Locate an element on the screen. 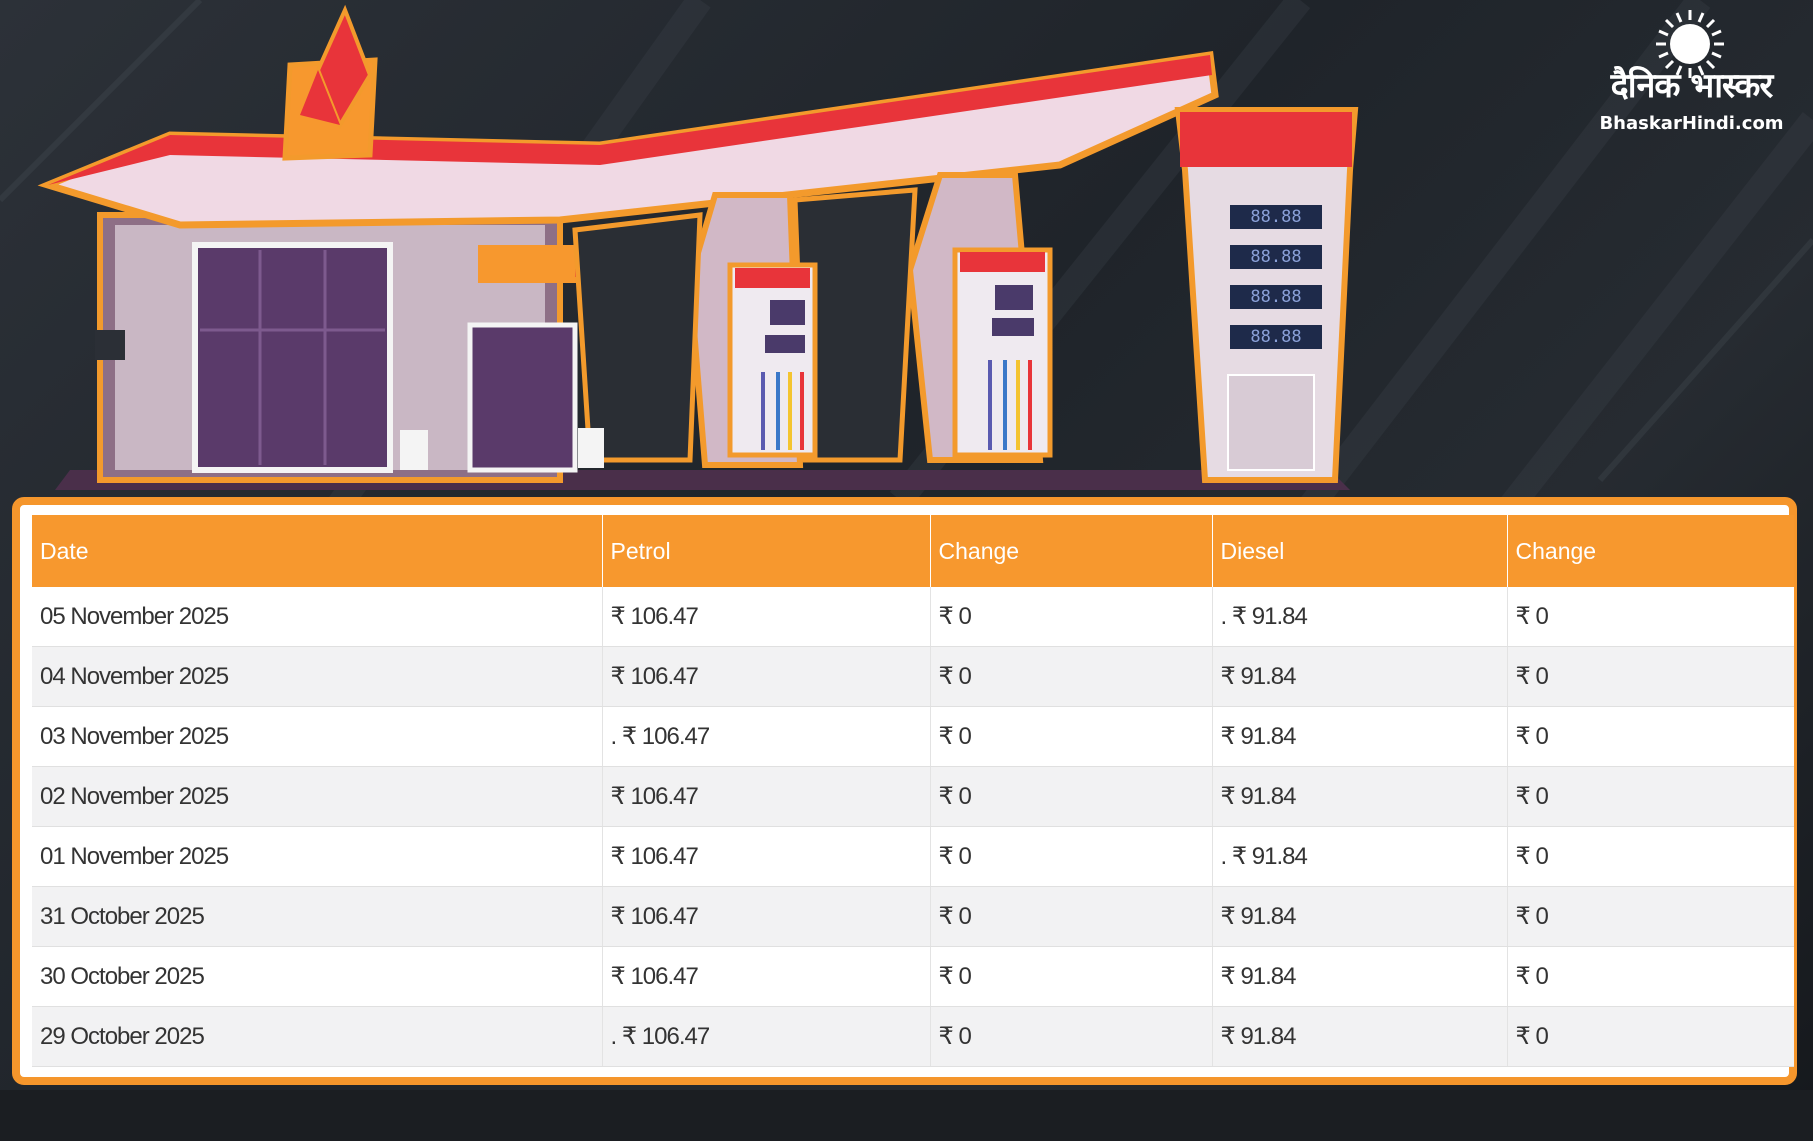  header-diesel-change: Change is located at coordinates (1650, 551).